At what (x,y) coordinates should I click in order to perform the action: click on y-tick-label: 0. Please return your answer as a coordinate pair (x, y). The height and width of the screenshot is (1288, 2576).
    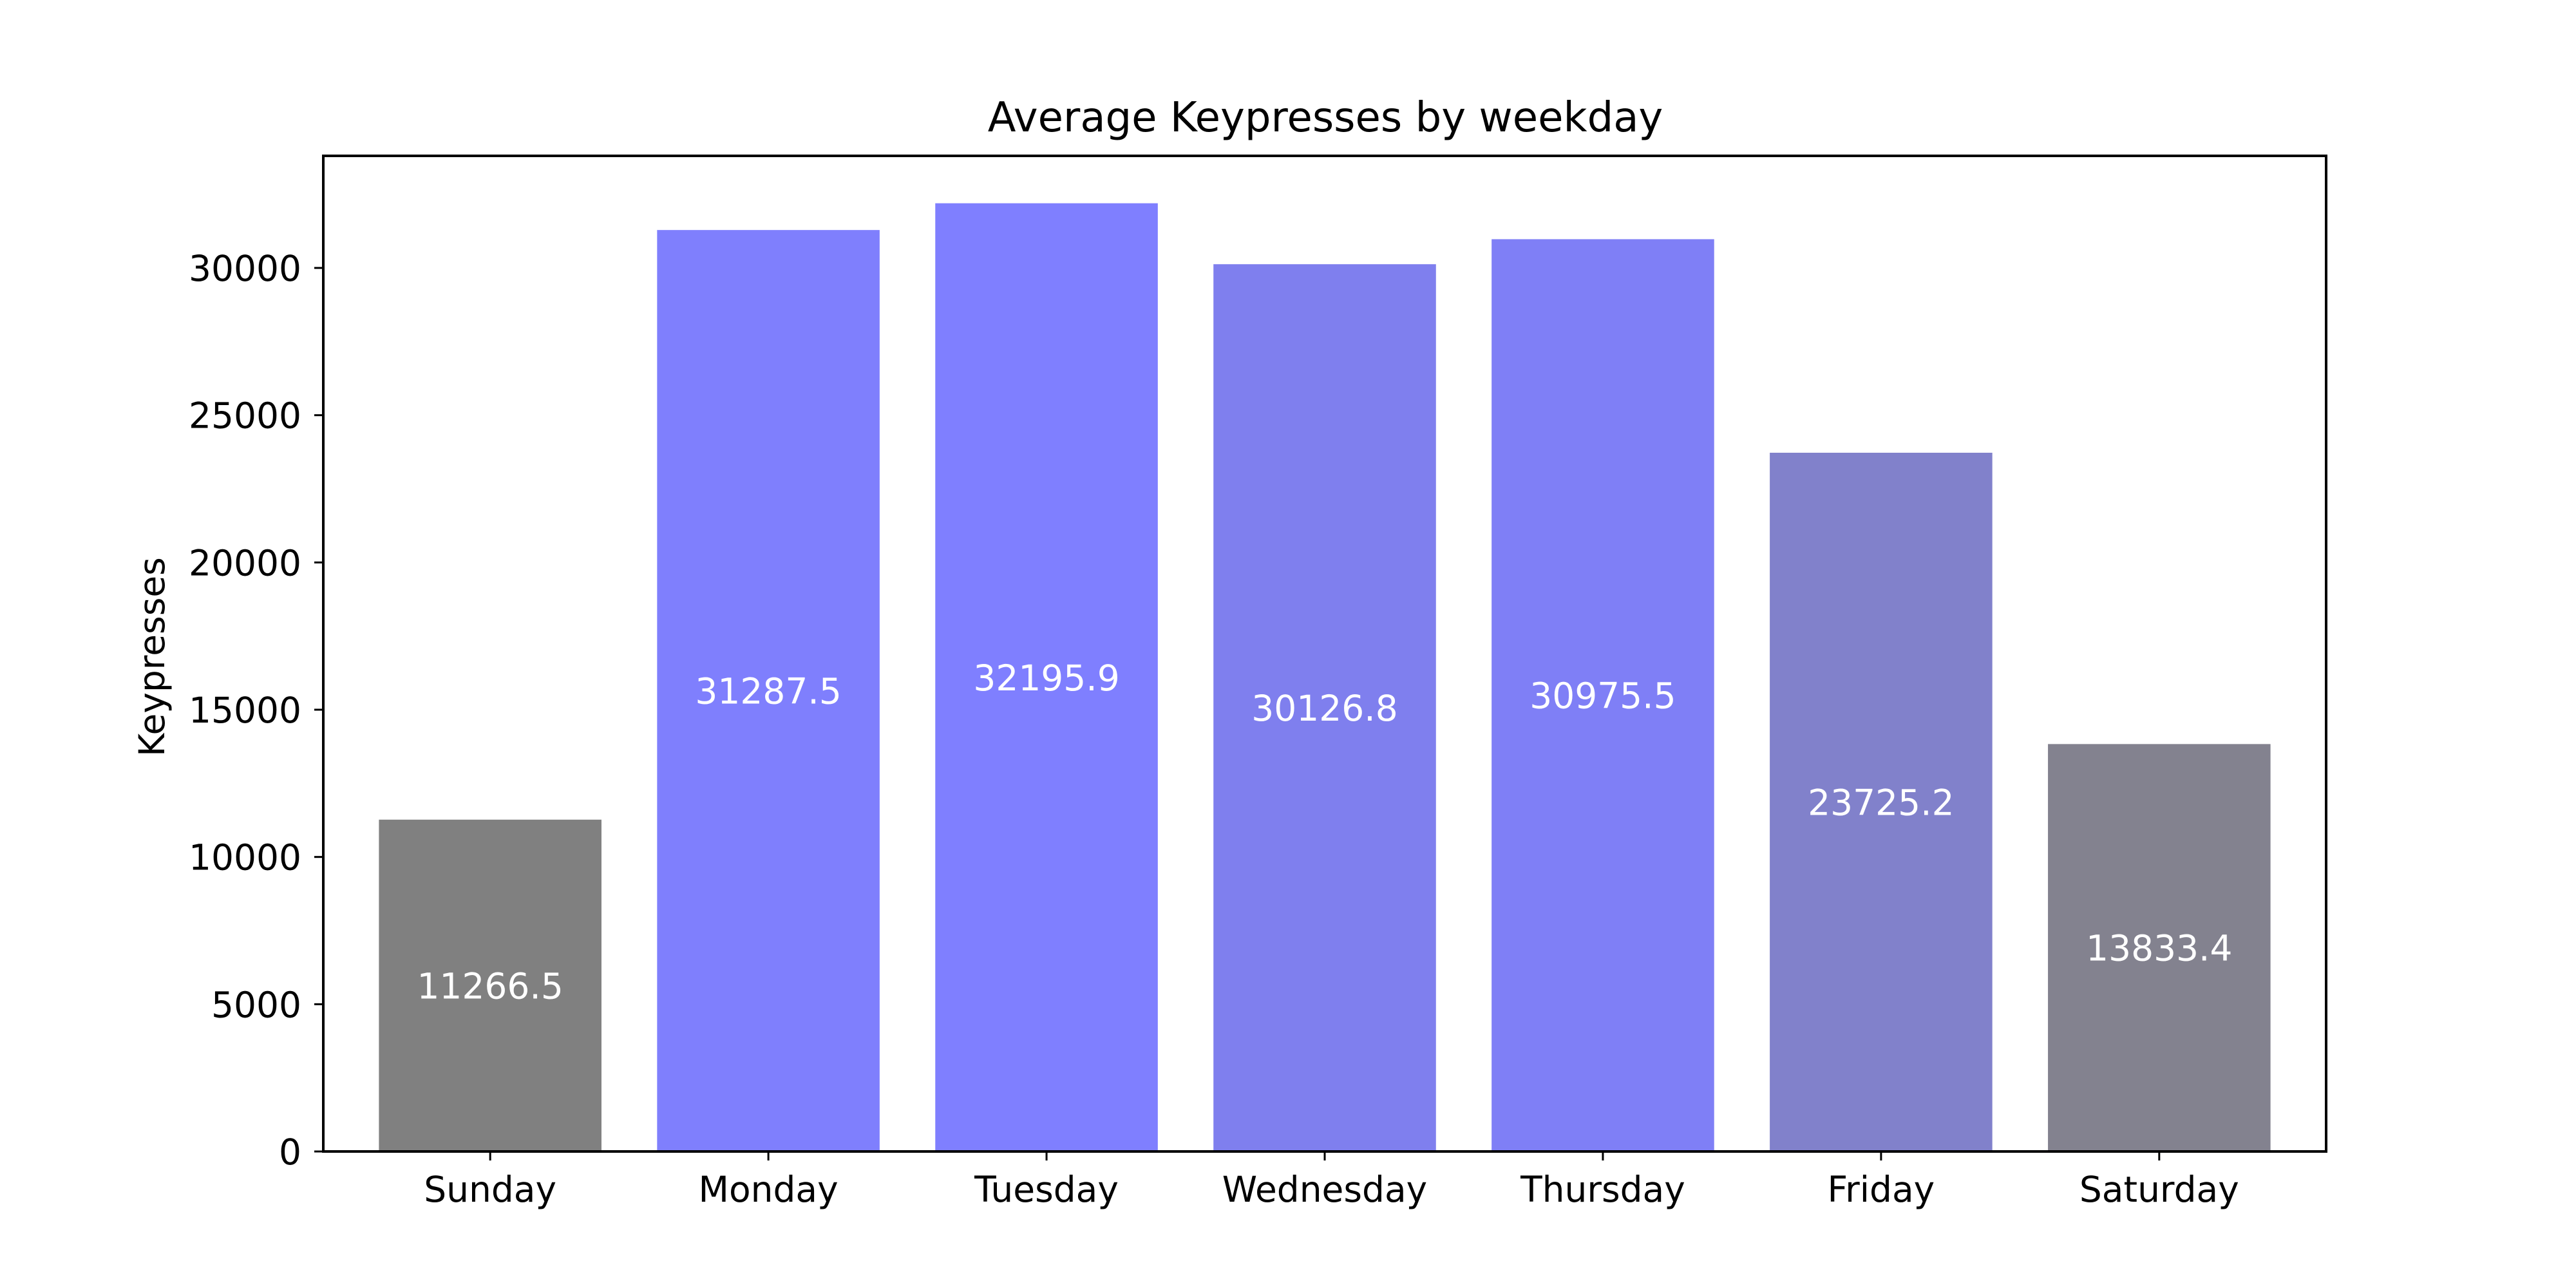
    Looking at the image, I should click on (290, 1153).